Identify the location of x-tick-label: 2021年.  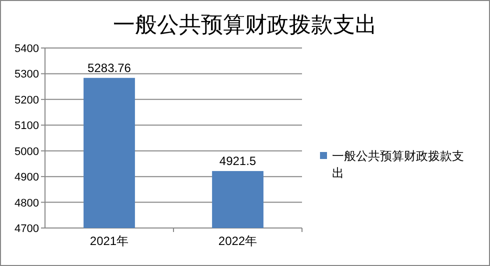
(109, 241).